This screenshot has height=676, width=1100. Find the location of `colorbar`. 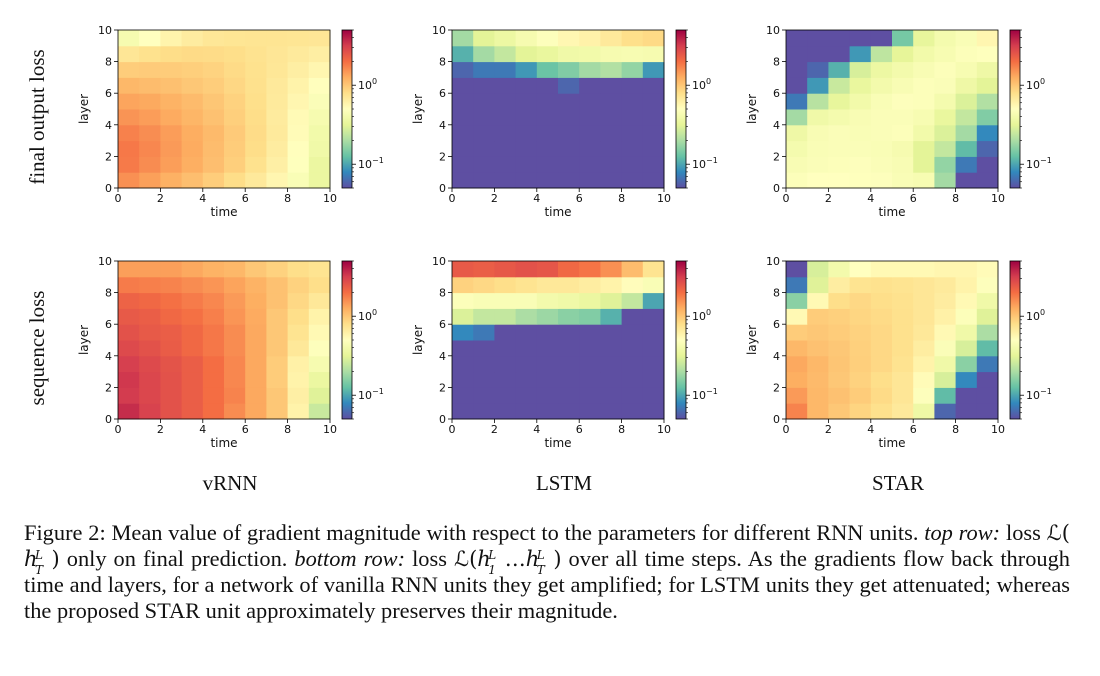

colorbar is located at coordinates (681, 109).